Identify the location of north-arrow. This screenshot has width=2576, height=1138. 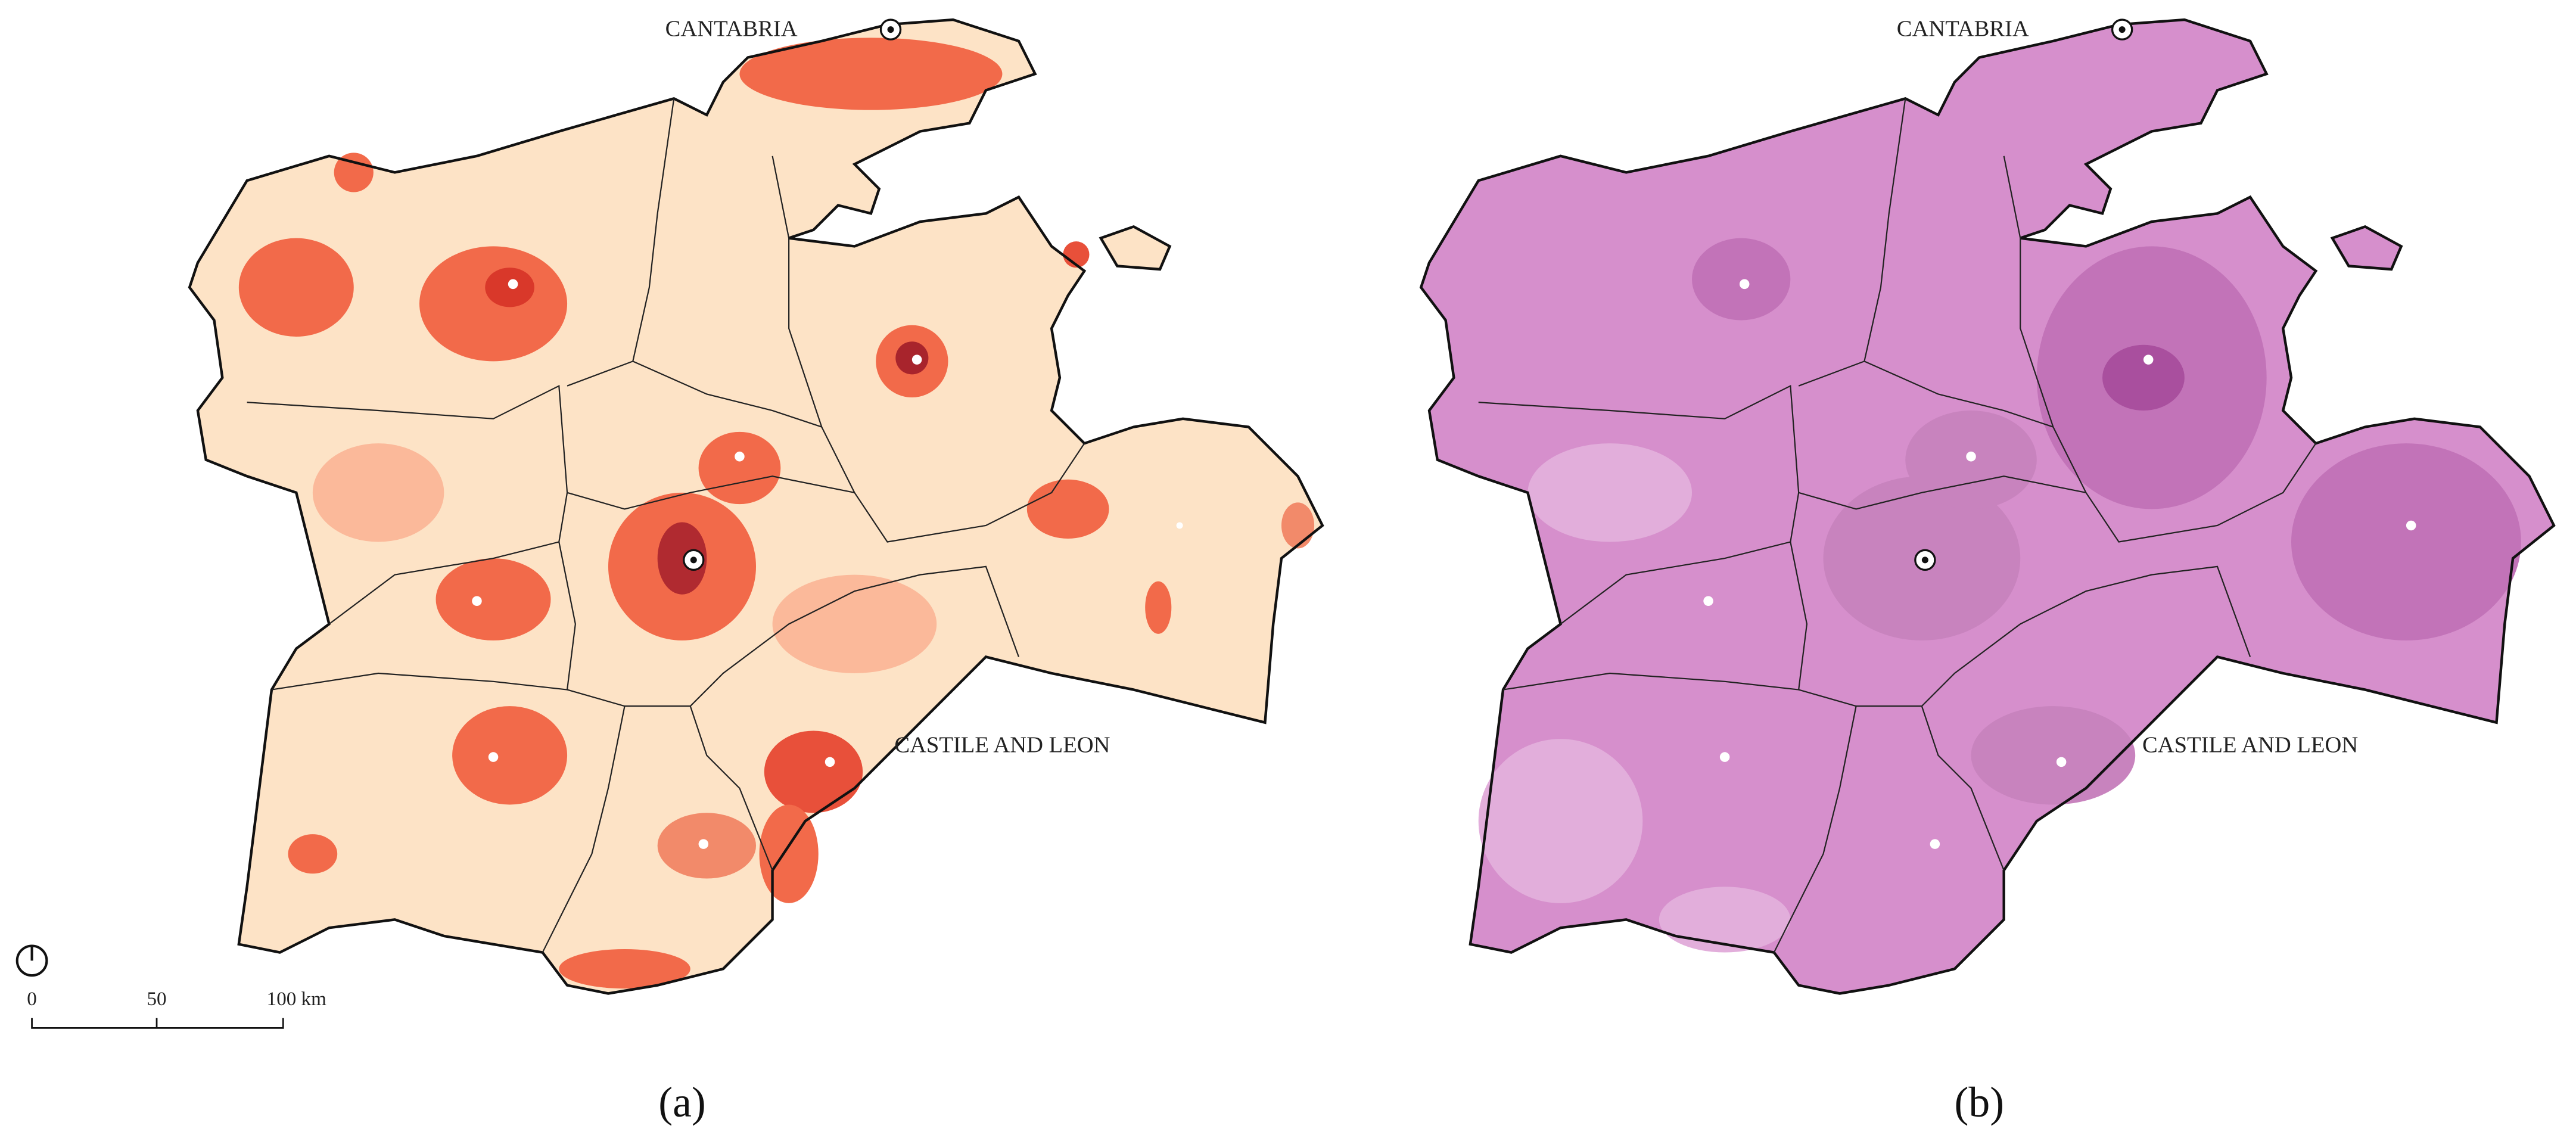
(31, 960).